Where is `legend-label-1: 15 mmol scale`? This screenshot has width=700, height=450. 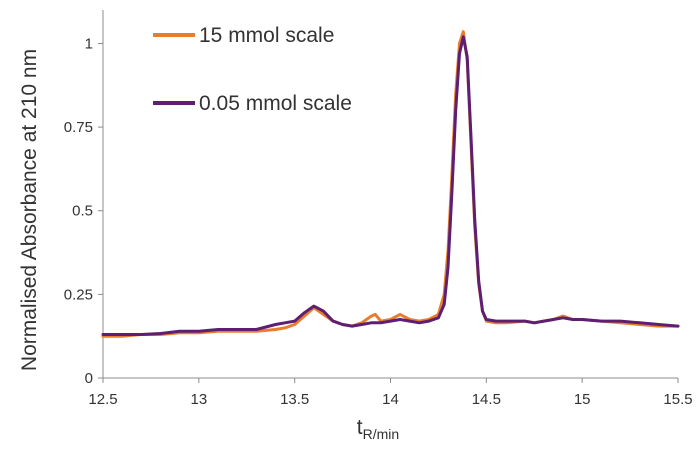
legend-label-1: 15 mmol scale is located at coordinates (266, 35).